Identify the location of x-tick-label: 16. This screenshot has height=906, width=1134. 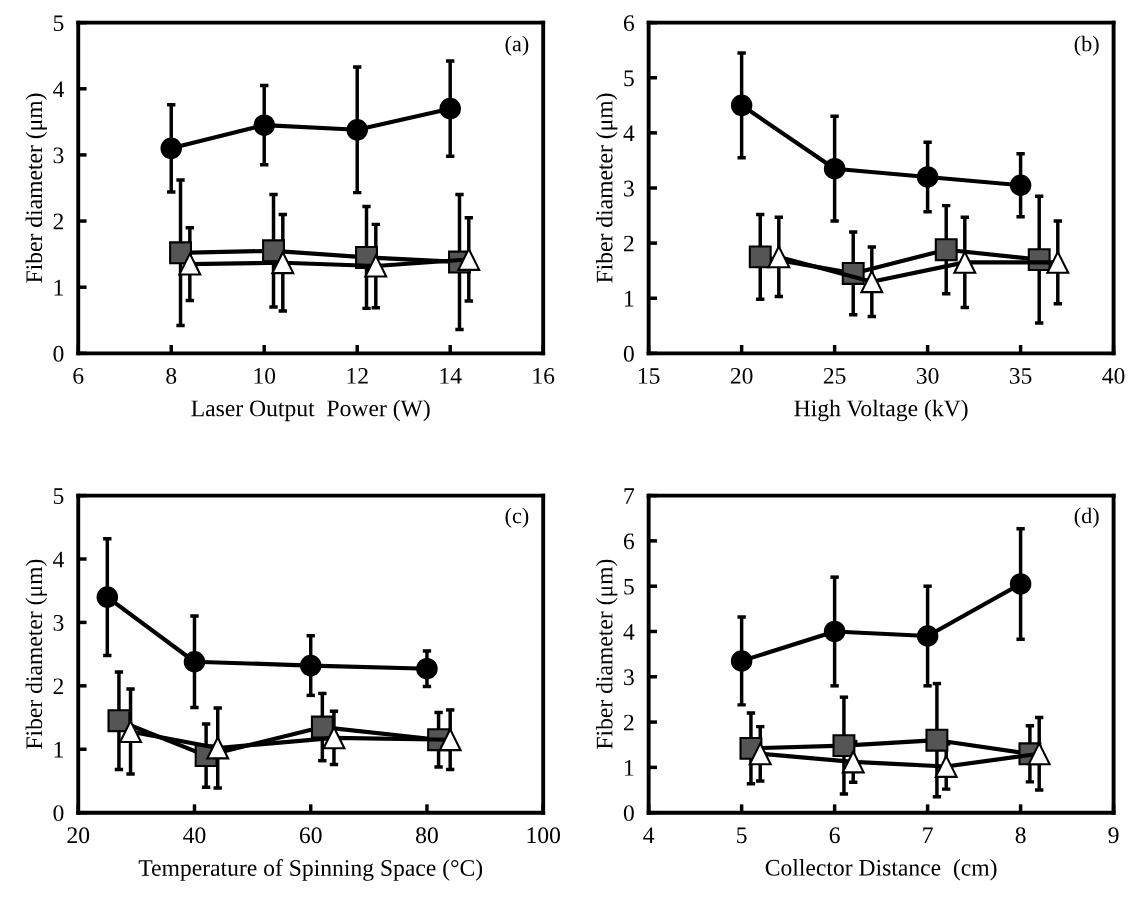
(544, 375).